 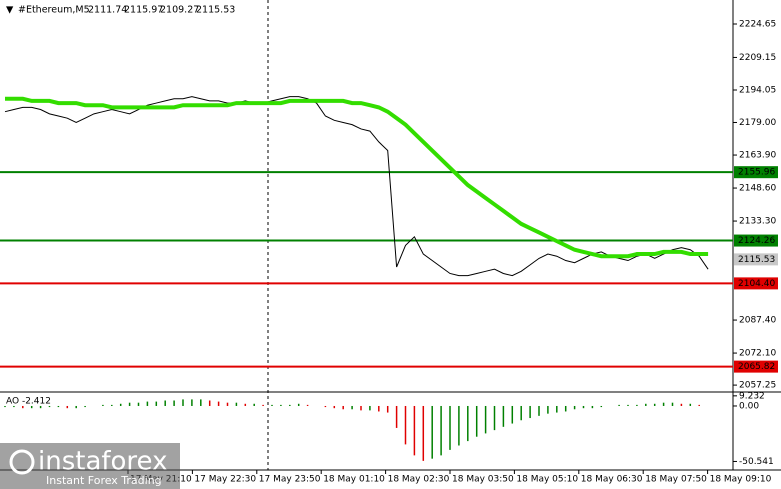 I want to click on y-tick-label: -50.541, so click(x=756, y=462).